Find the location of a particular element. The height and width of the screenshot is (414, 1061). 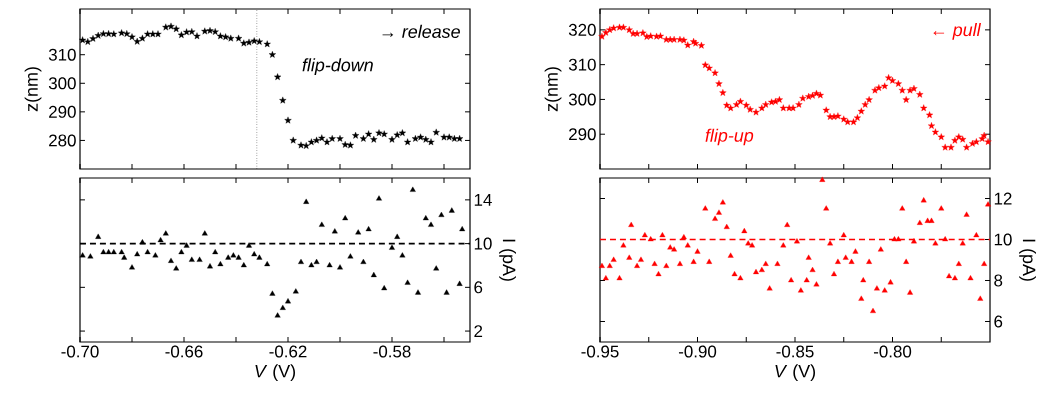

y-tick-label: 320 is located at coordinates (582, 29).